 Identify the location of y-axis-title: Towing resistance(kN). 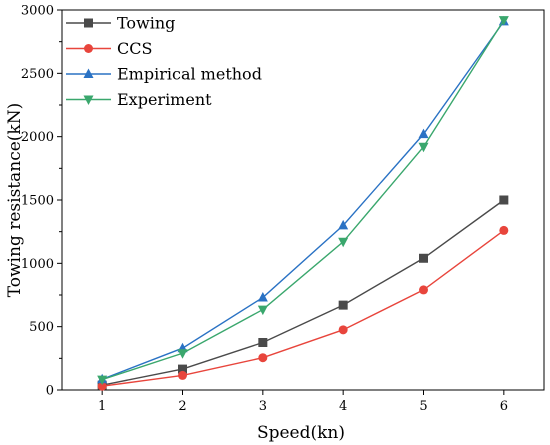
(15, 200).